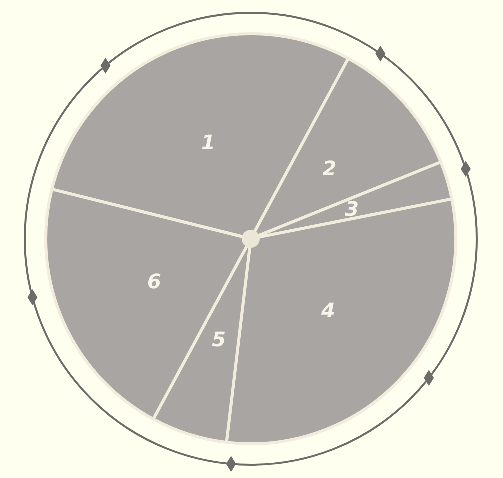 The image size is (503, 478). Describe the element at coordinates (352, 208) in the screenshot. I see `slice-label: 3` at that location.